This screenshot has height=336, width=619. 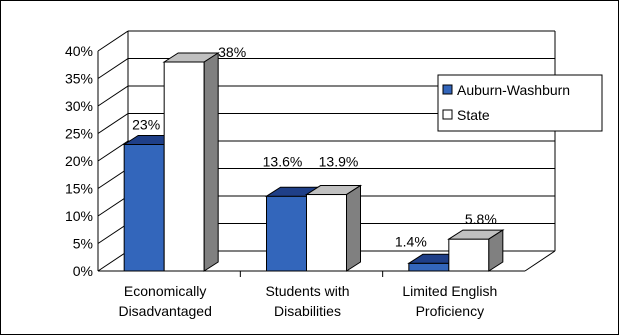 What do you see at coordinates (232, 52) in the screenshot?
I see `data-label: 38%` at bounding box center [232, 52].